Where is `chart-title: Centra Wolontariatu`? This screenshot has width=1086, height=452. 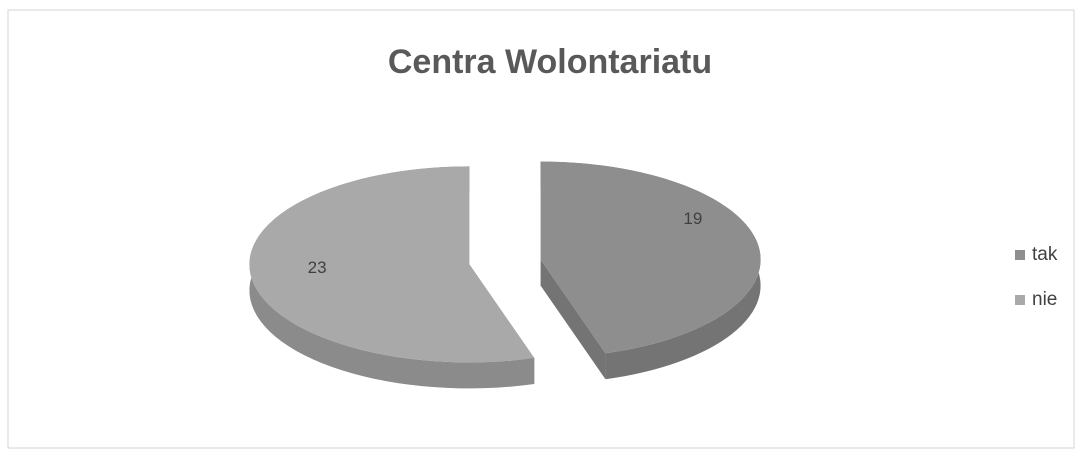 chart-title: Centra Wolontariatu is located at coordinates (550, 62).